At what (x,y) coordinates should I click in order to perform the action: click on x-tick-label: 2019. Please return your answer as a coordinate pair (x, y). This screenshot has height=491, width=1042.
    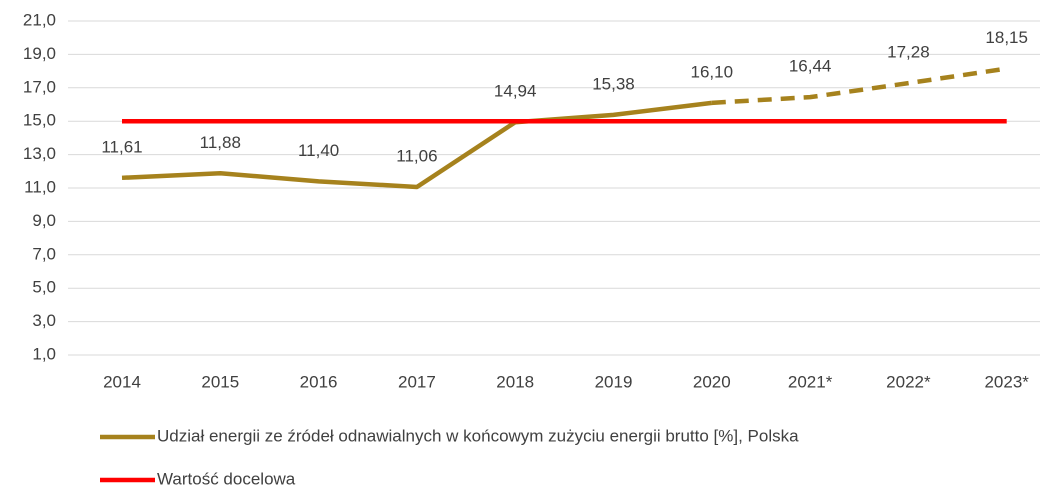
    Looking at the image, I should click on (614, 381).